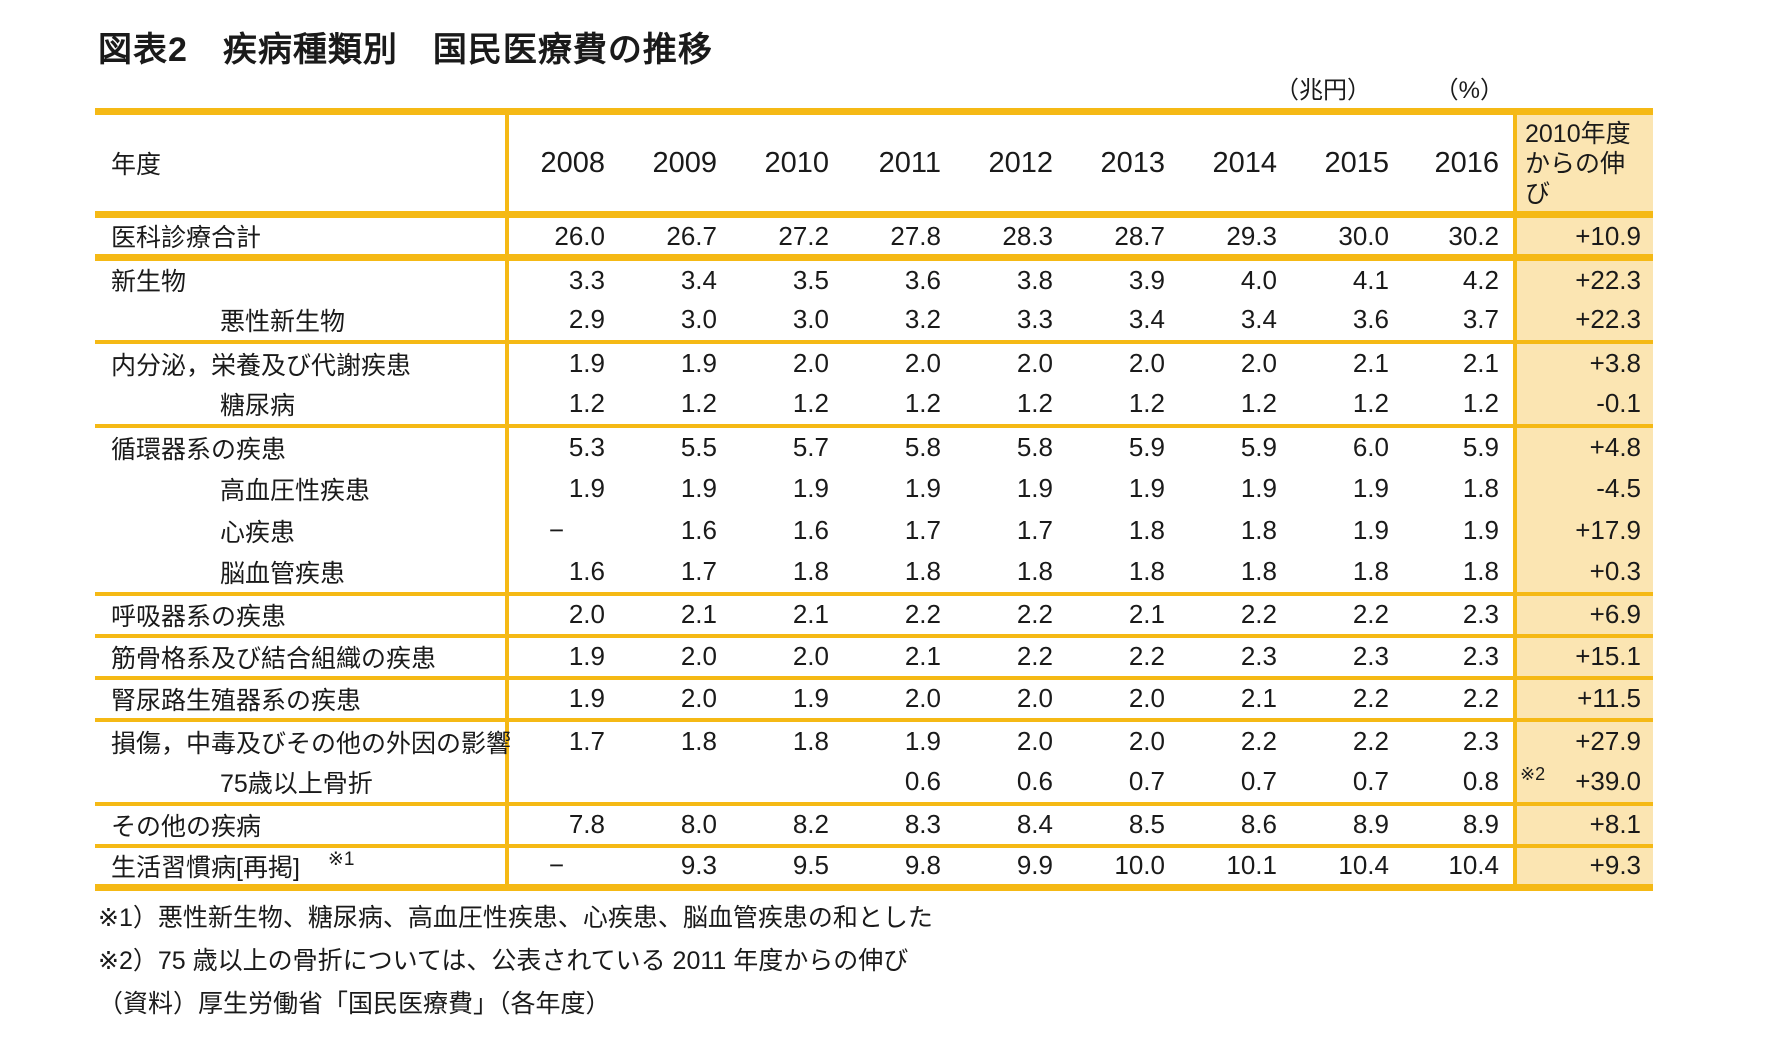 The image size is (1782, 1049). Describe the element at coordinates (922, 781) in the screenshot. I see `value-cell: 0.6` at that location.